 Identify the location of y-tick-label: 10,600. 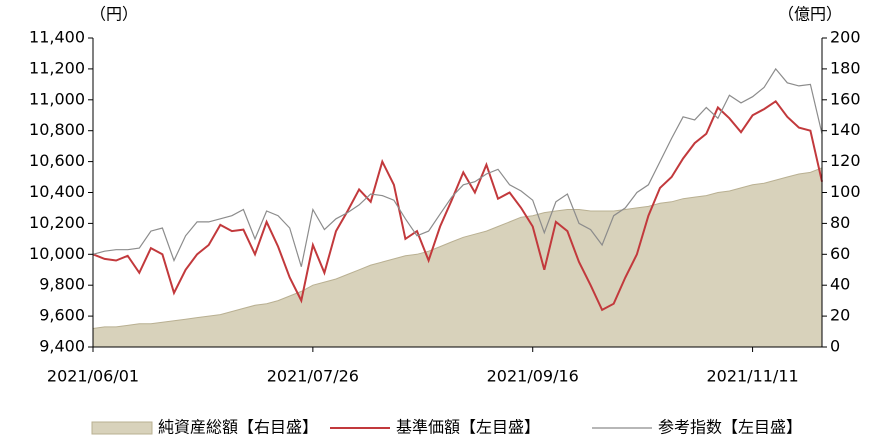
(57, 160).